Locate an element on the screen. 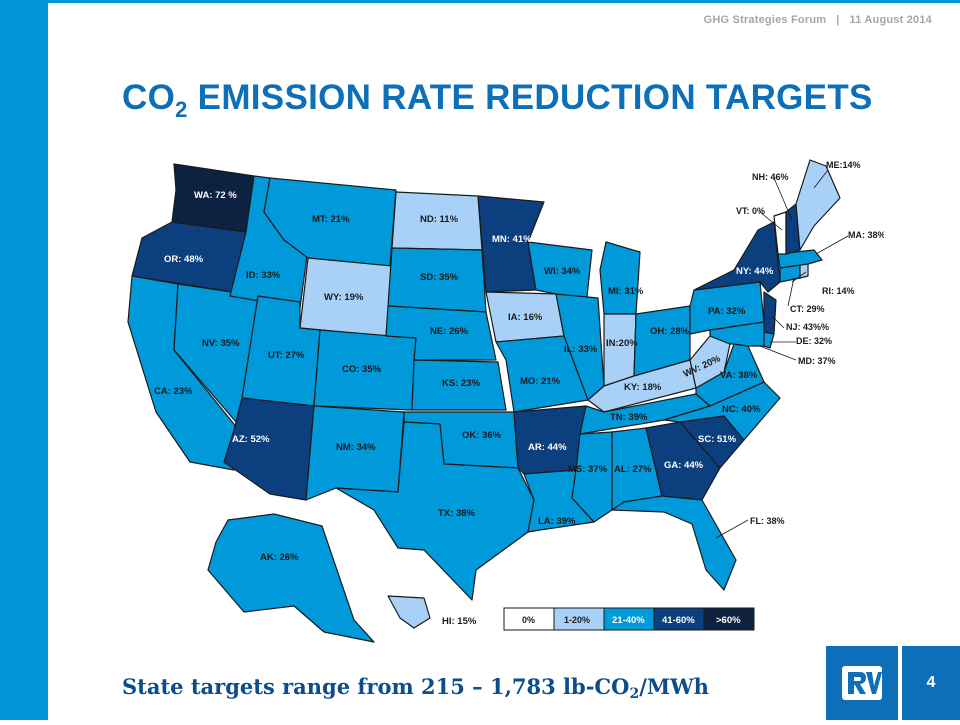  label-MS: MS: 37% is located at coordinates (588, 469).